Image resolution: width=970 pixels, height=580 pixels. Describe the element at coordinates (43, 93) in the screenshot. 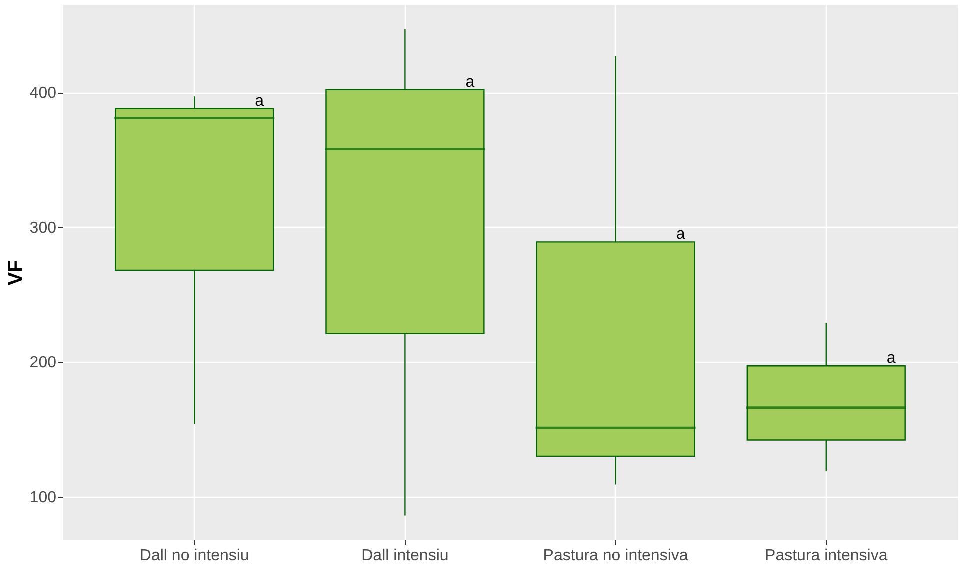

I see `y-tick-label: 400` at that location.